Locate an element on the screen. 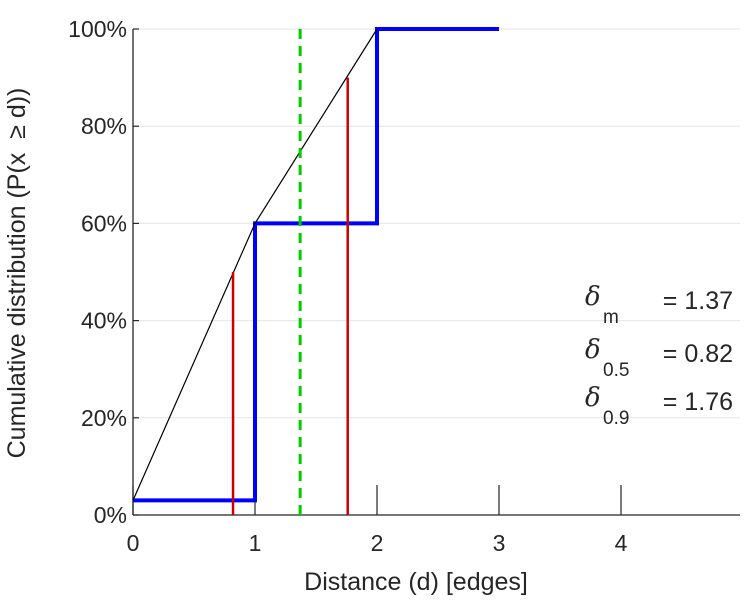 Image resolution: width=749 pixels, height=600 pixels. stat-subscript: 0.9 is located at coordinates (616, 418).